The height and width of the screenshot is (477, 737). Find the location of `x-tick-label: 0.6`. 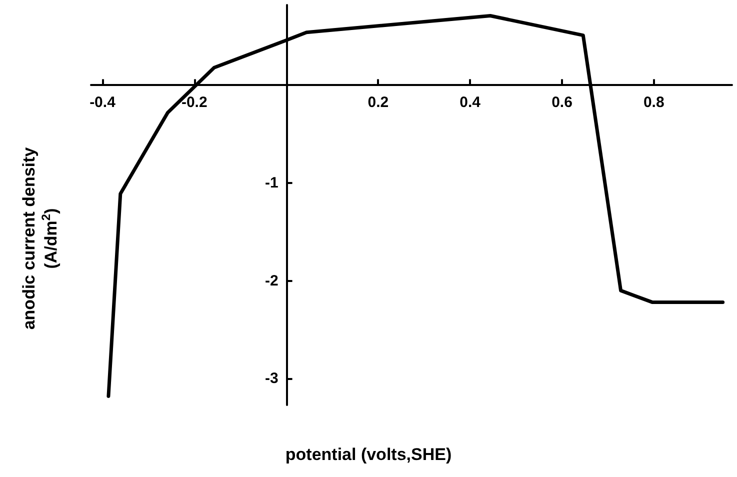

x-tick-label: 0.6 is located at coordinates (562, 103).